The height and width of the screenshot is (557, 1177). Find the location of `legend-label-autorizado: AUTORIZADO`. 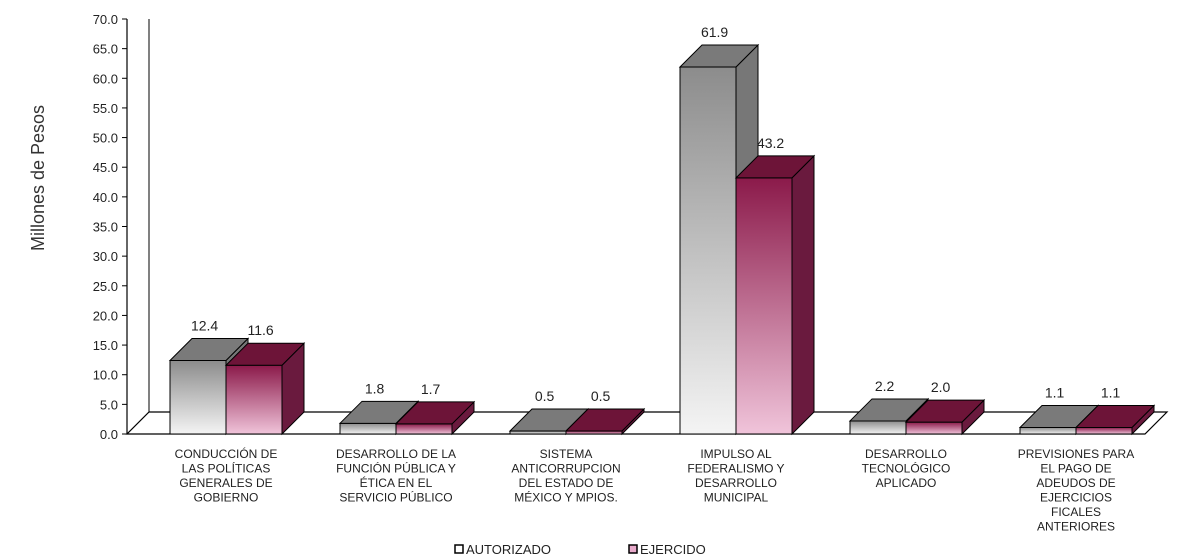

legend-label-autorizado: AUTORIZADO is located at coordinates (508, 549).